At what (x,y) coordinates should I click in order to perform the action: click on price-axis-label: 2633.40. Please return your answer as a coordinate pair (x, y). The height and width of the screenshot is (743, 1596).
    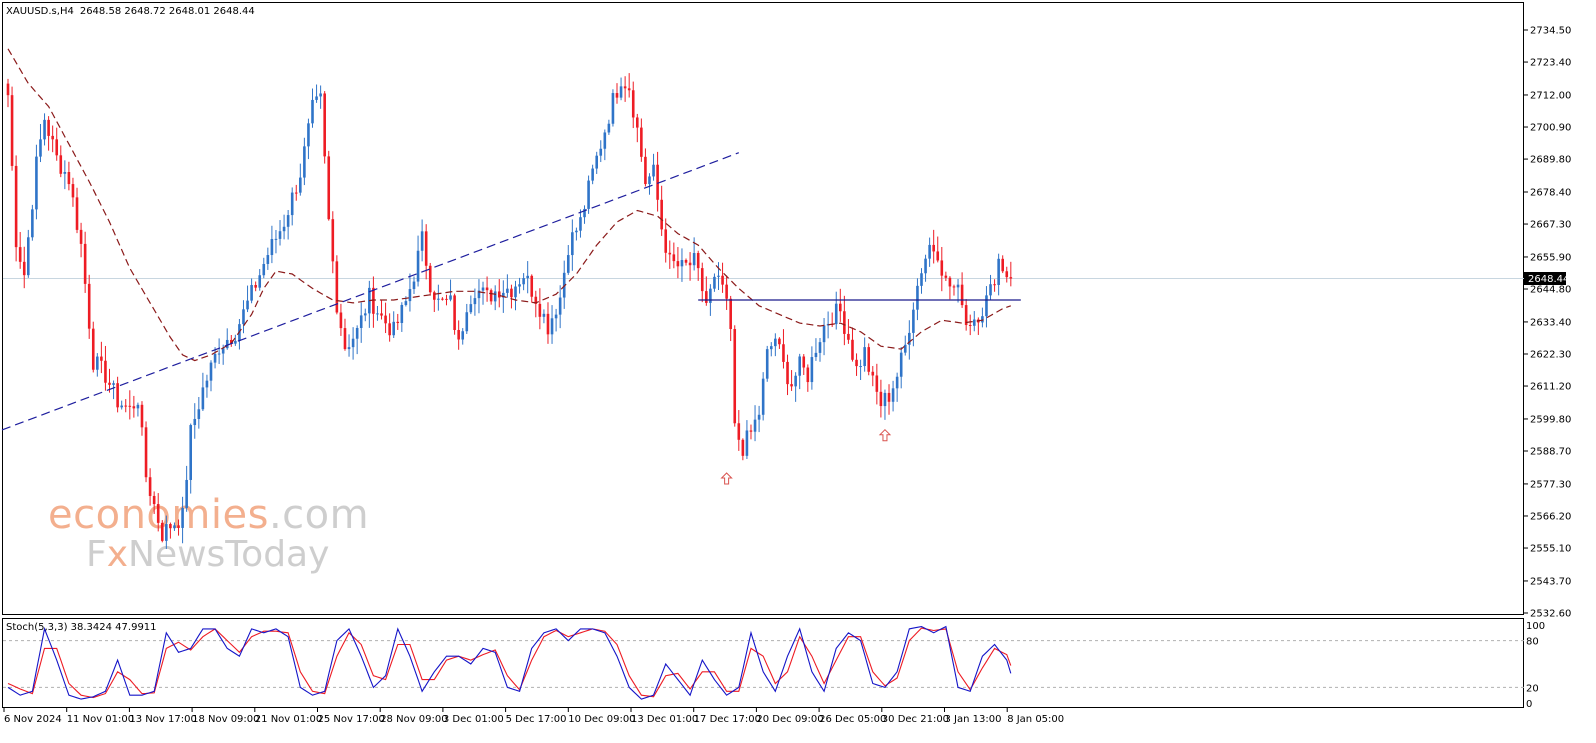
    Looking at the image, I should click on (1550, 322).